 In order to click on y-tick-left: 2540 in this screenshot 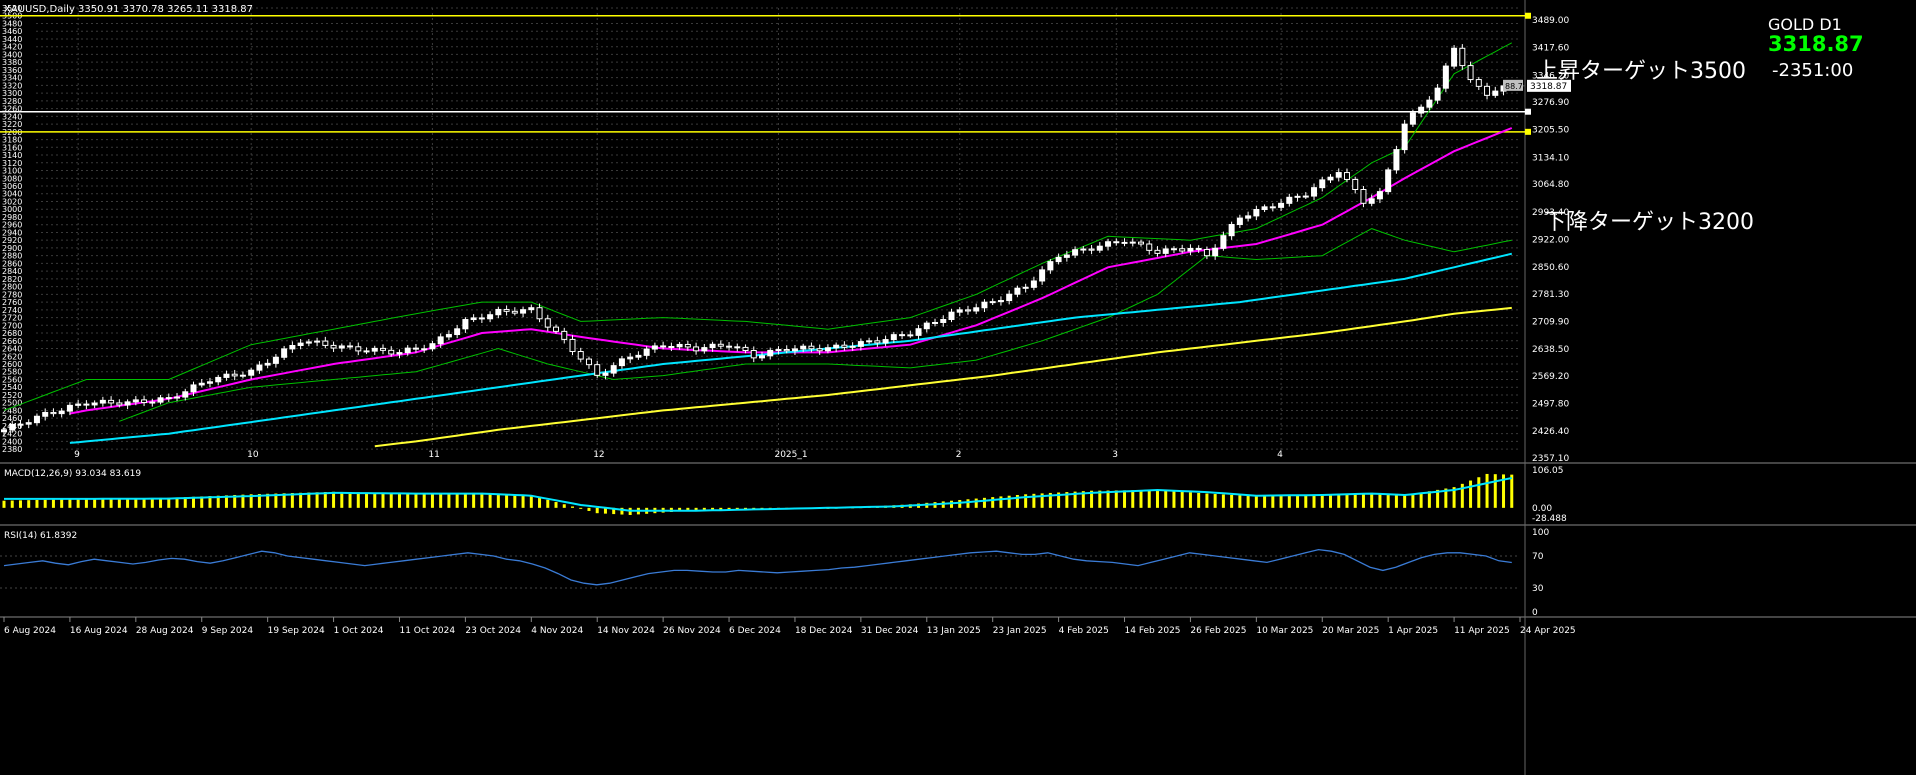, I will do `click(12, 387)`.